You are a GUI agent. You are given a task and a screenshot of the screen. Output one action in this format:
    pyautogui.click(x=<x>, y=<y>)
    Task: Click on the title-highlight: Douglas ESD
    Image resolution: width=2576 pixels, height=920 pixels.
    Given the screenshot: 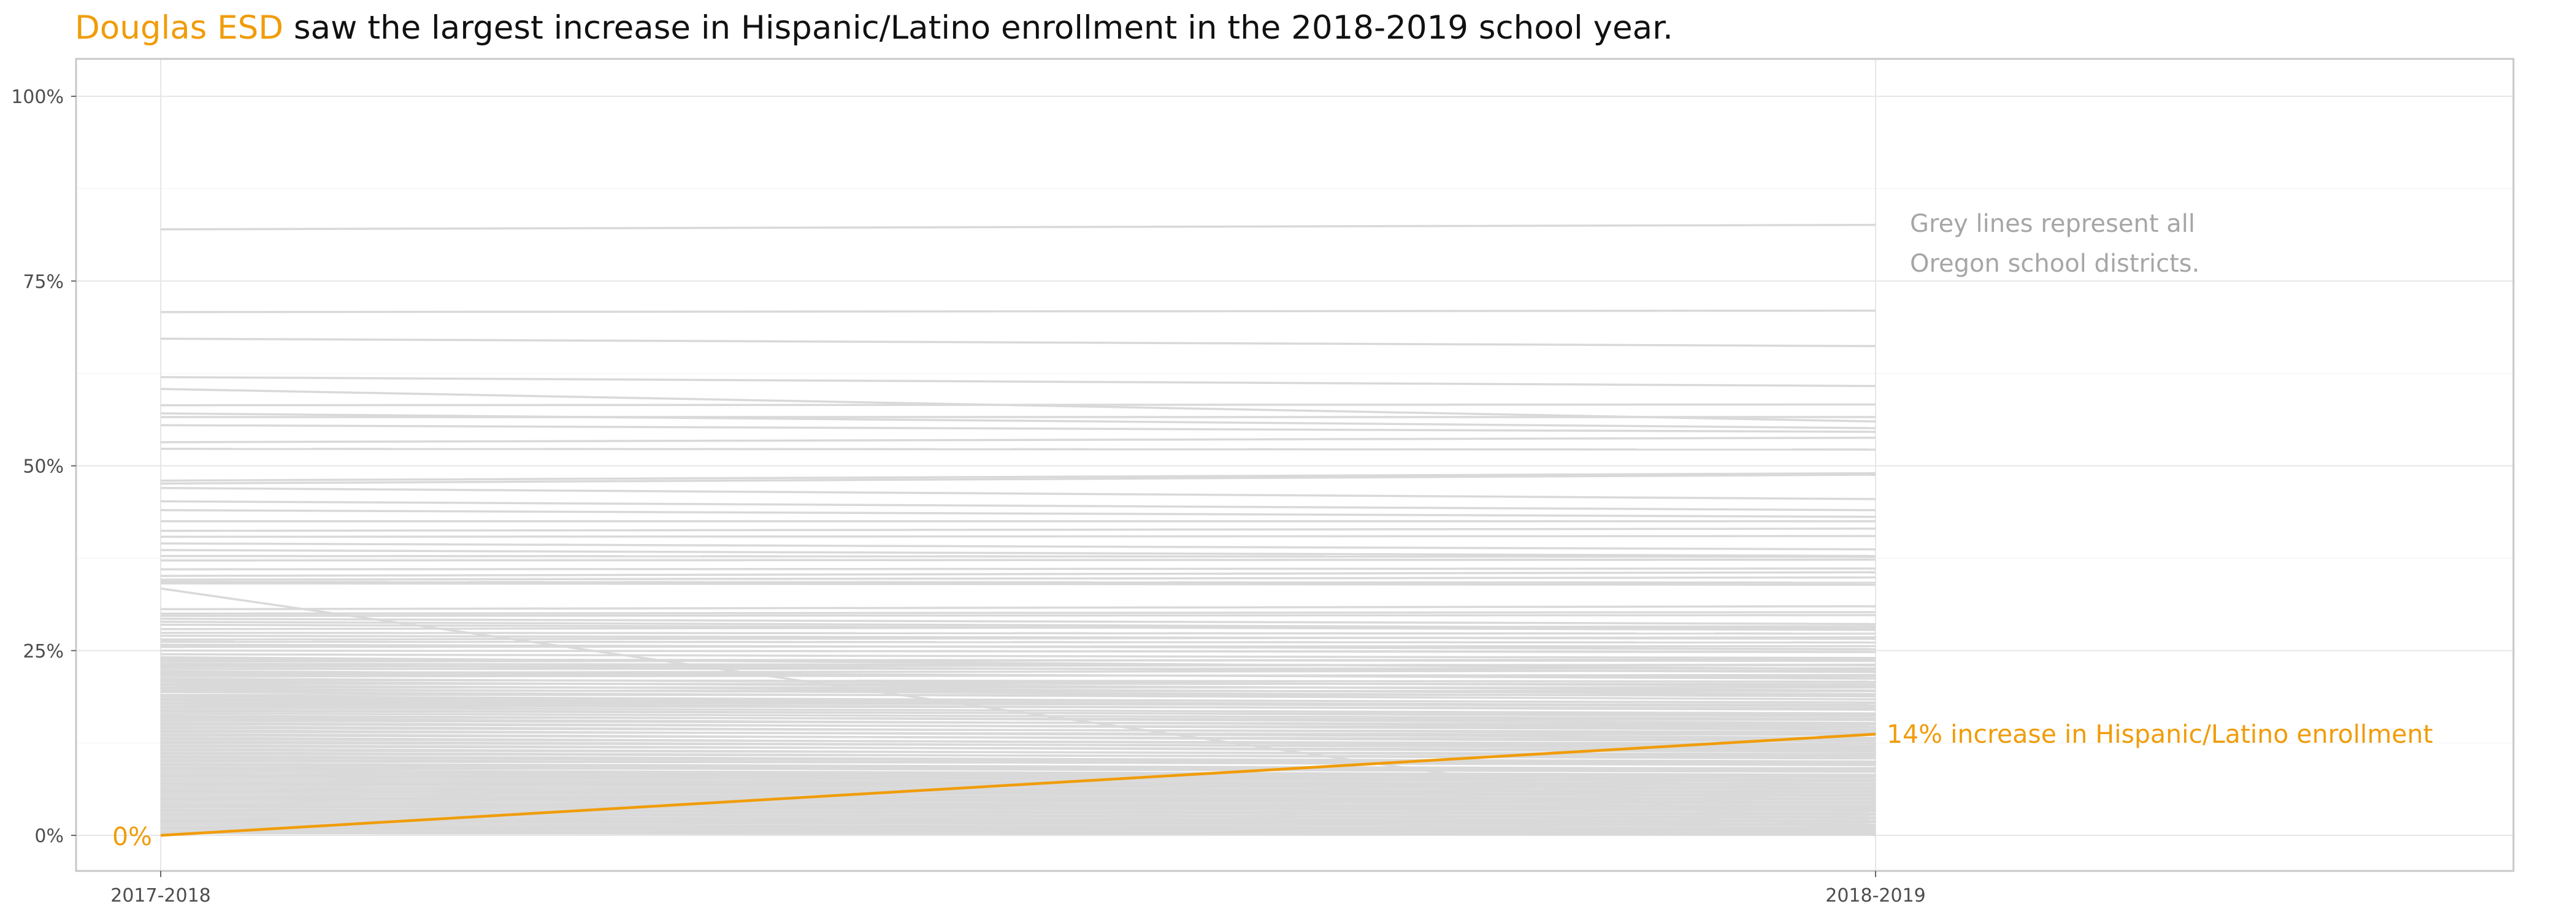 What is the action you would take?
    pyautogui.click(x=179, y=28)
    